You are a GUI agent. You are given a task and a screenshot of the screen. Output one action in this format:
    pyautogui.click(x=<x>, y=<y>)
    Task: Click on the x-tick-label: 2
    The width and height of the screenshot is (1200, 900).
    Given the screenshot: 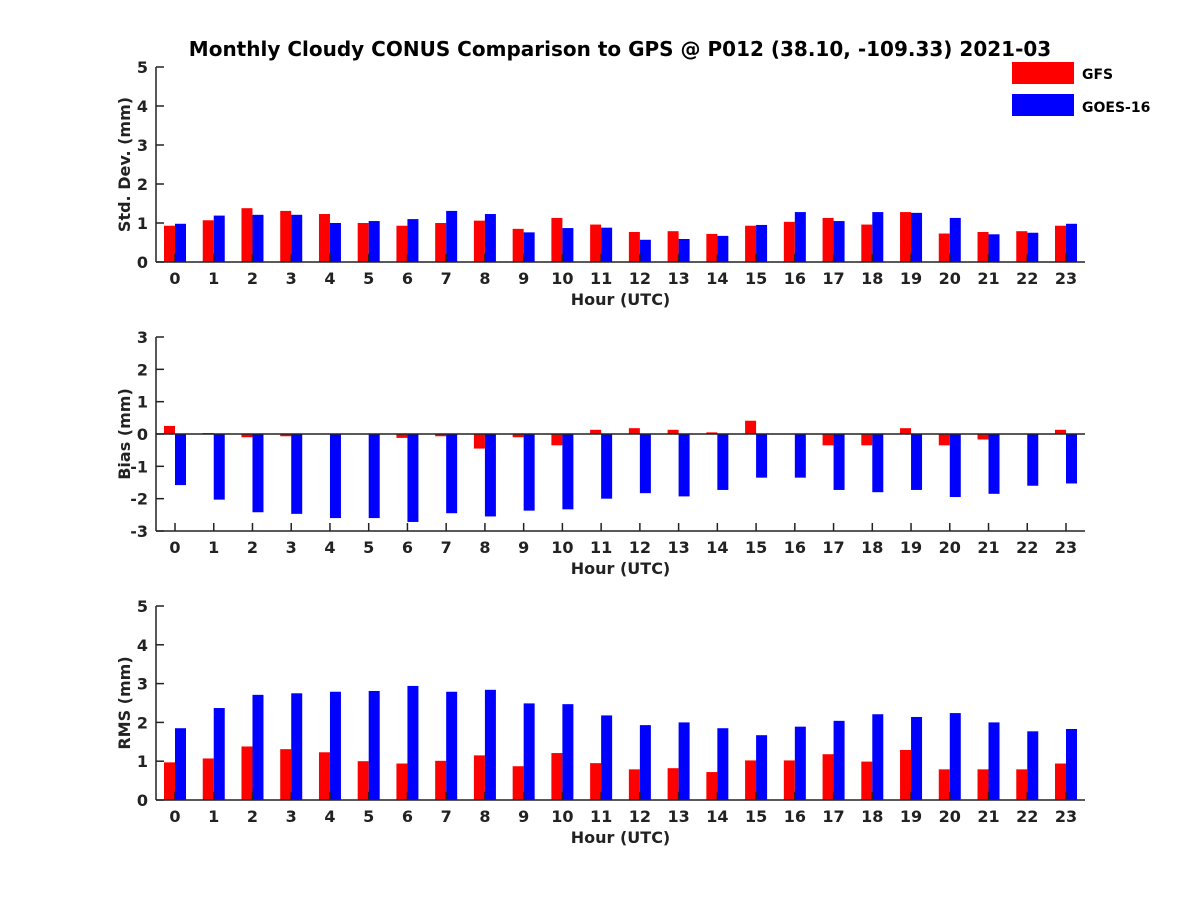 What is the action you would take?
    pyautogui.click(x=252, y=547)
    